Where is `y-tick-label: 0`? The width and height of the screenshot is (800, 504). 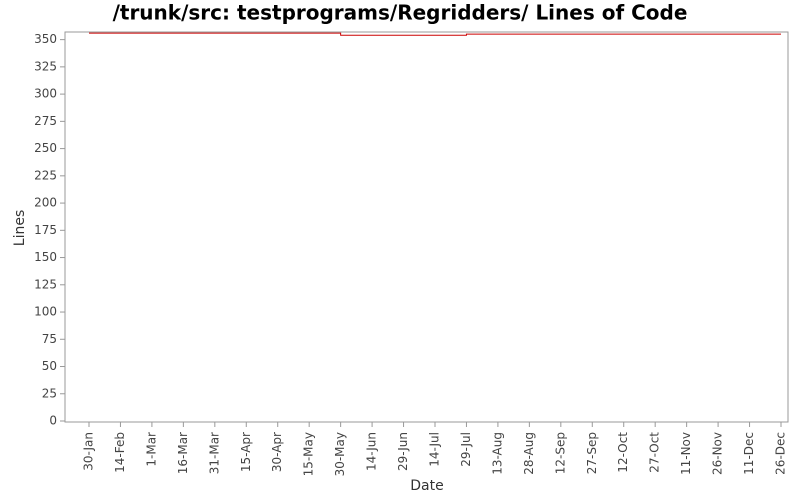 y-tick-label: 0 is located at coordinates (53, 421).